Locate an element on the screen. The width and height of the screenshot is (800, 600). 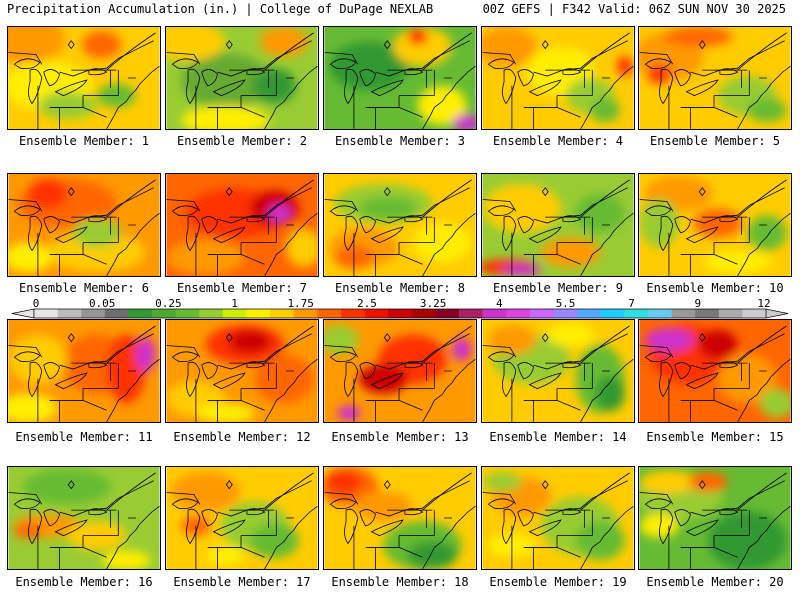
ensemble-member-caption: Ensemble Member: 2 is located at coordinates (242, 141).